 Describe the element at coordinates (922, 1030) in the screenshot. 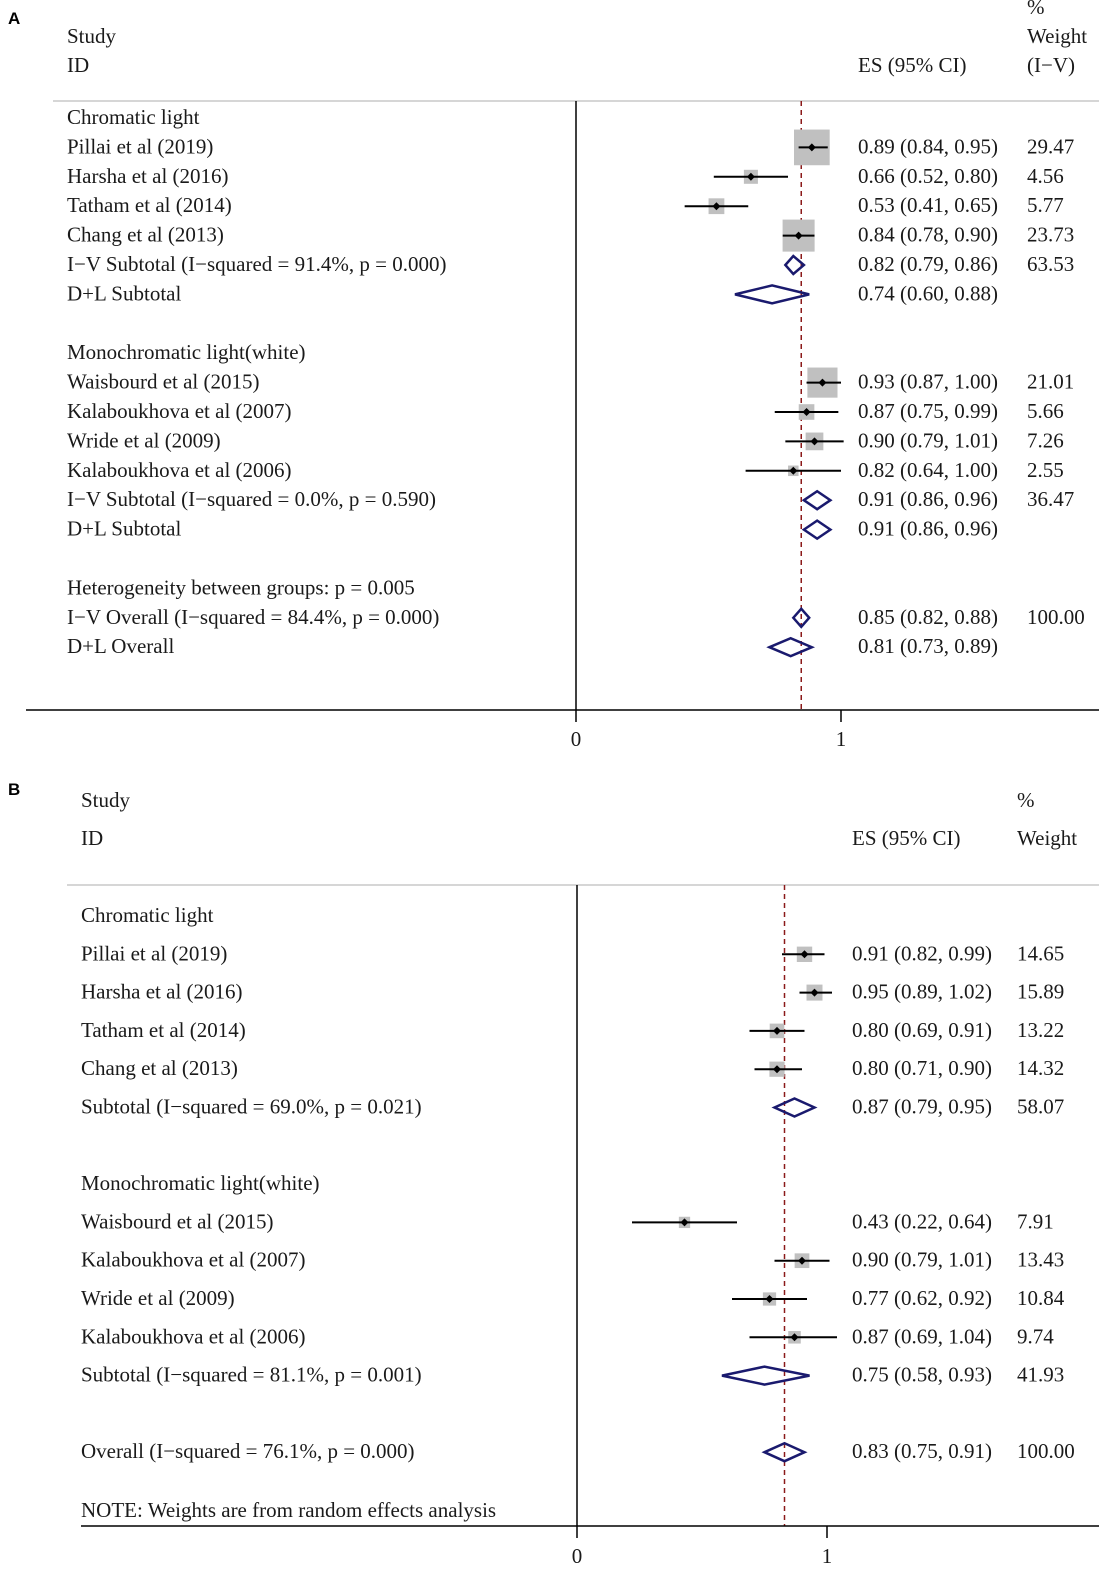

I see `panel-b-ci-text: 0.80 (0.69, 0.91)` at that location.